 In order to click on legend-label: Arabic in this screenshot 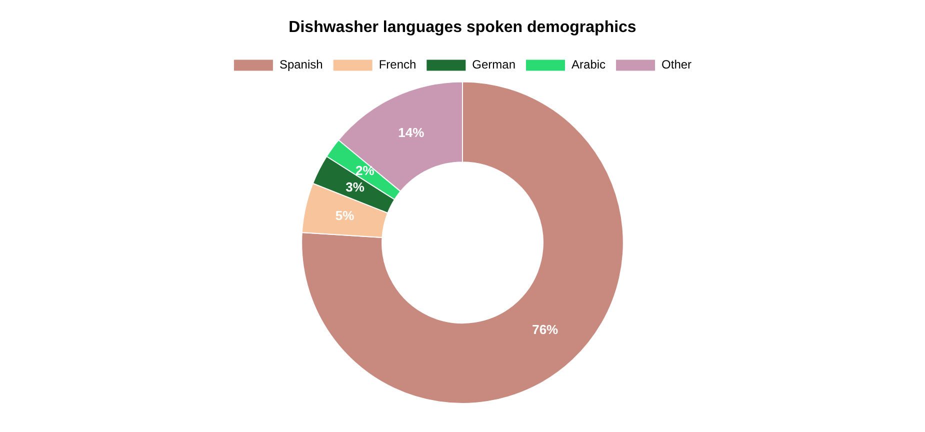, I will do `click(589, 65)`.